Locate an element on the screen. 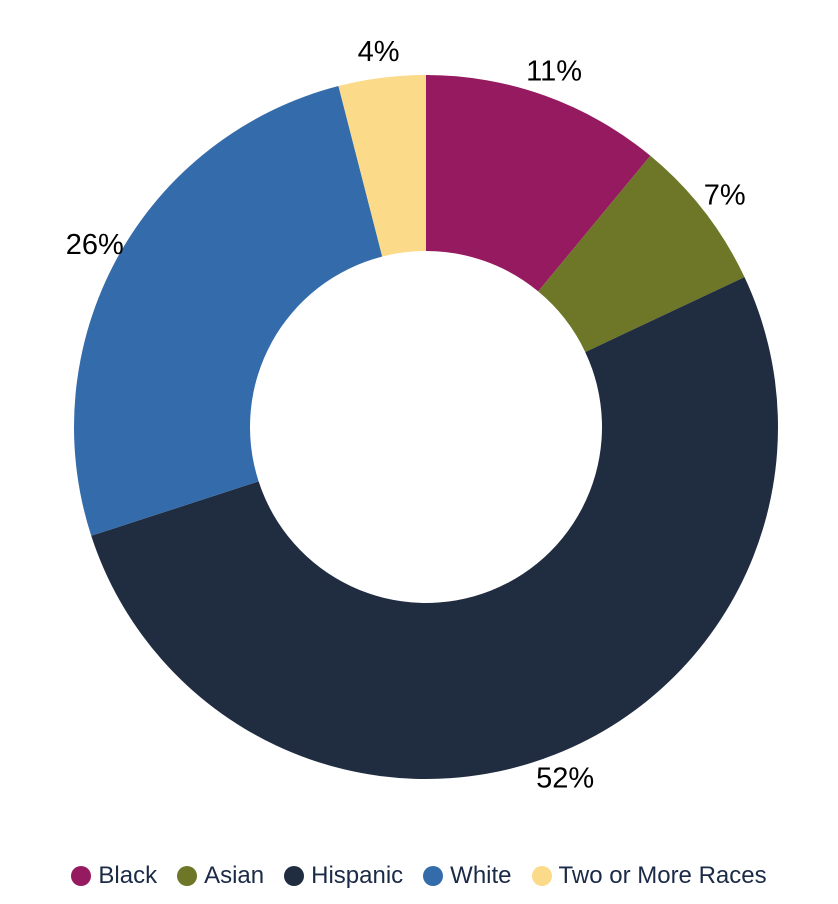 The width and height of the screenshot is (838, 904). legend-item-white: White is located at coordinates (467, 876).